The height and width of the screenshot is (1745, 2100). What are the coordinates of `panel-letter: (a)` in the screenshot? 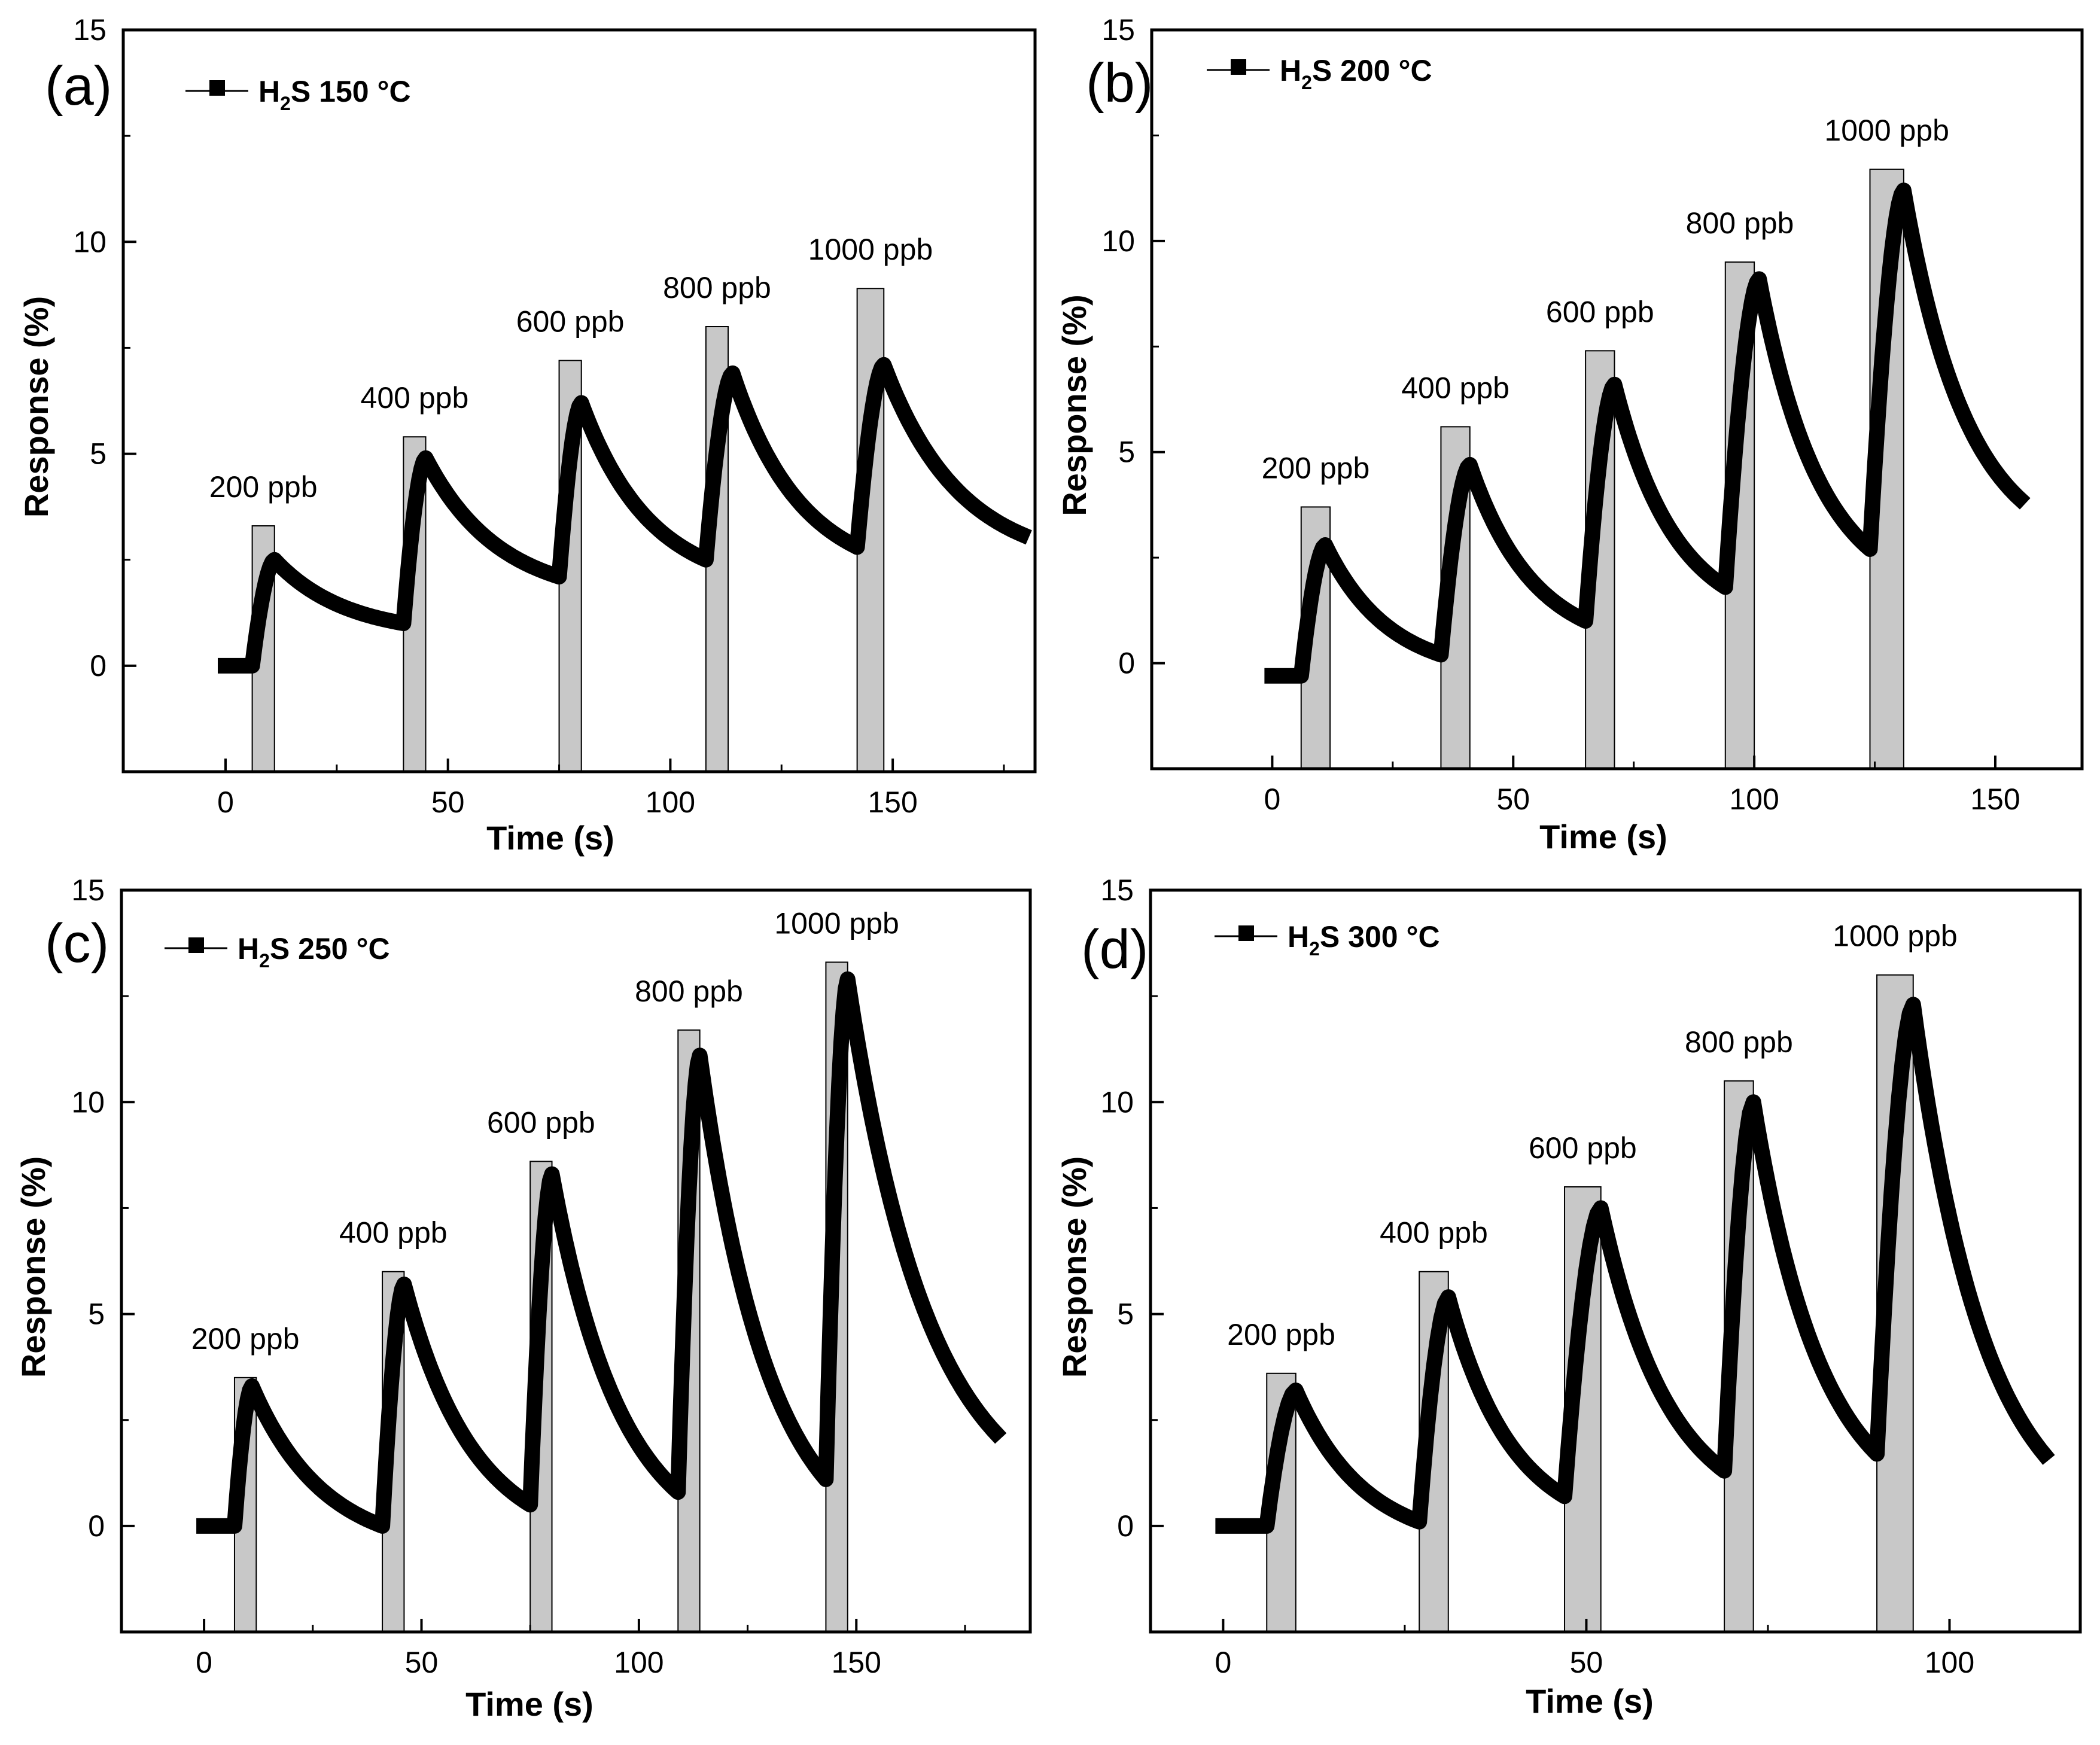 It's located at (78, 87).